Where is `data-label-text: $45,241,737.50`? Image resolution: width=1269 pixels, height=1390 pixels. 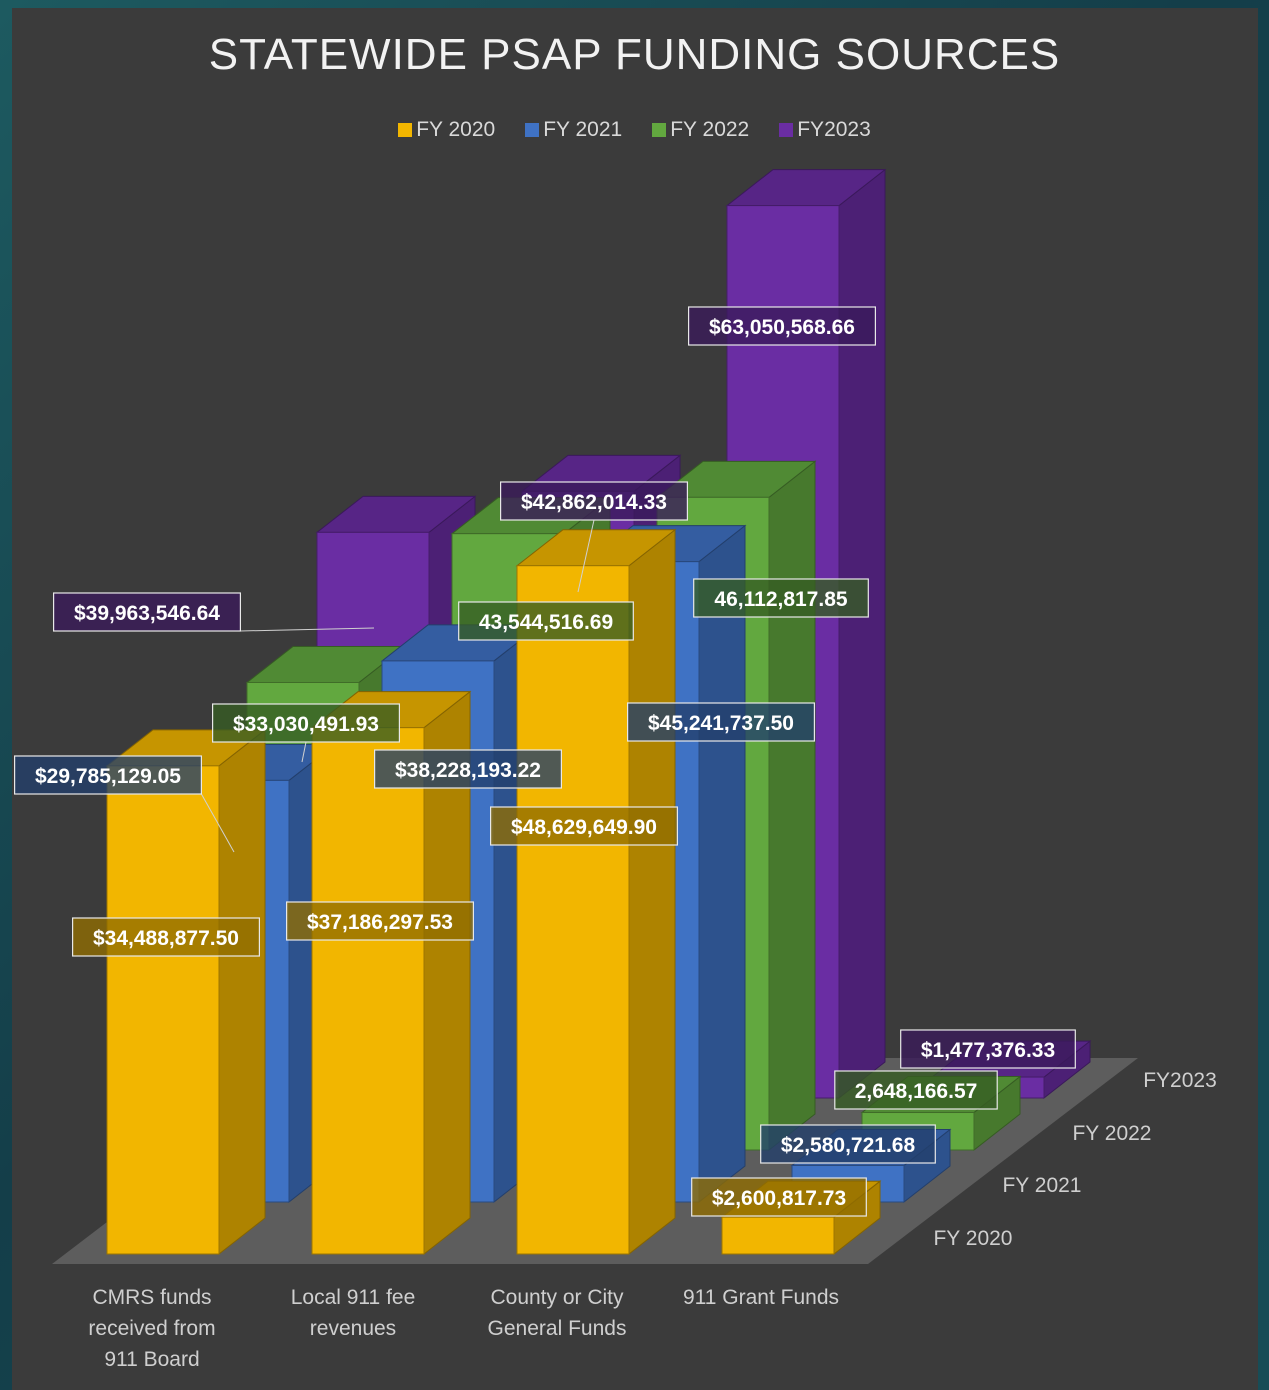
data-label-text: $45,241,737.50 is located at coordinates (721, 723).